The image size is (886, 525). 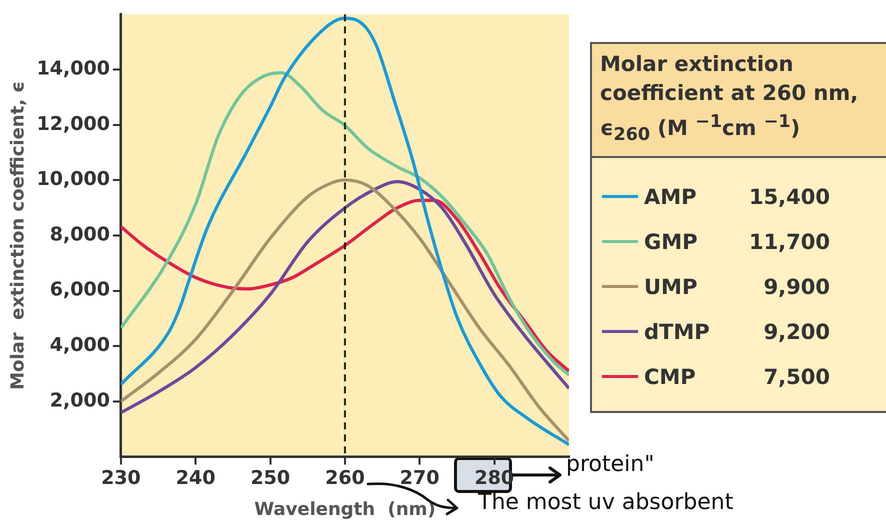 I want to click on y-tick-label: 14,000, so click(x=73, y=69).